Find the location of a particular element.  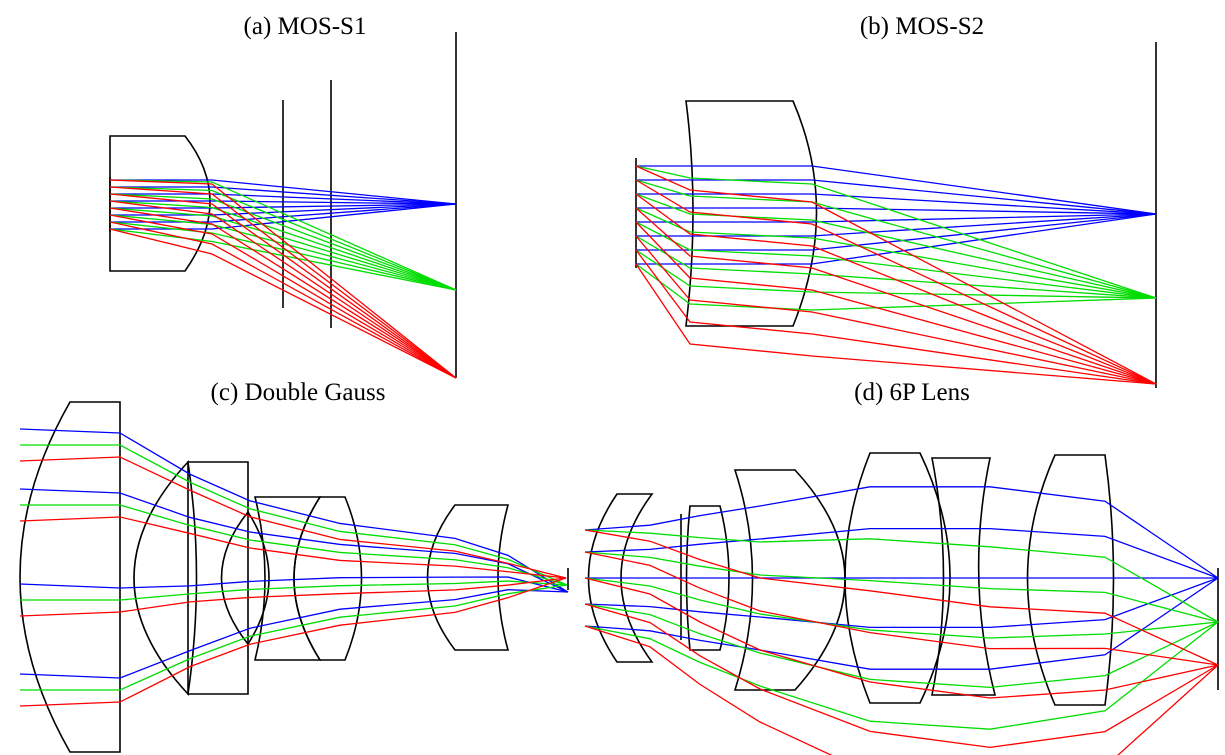

panel-b-rays is located at coordinates (896, 275).